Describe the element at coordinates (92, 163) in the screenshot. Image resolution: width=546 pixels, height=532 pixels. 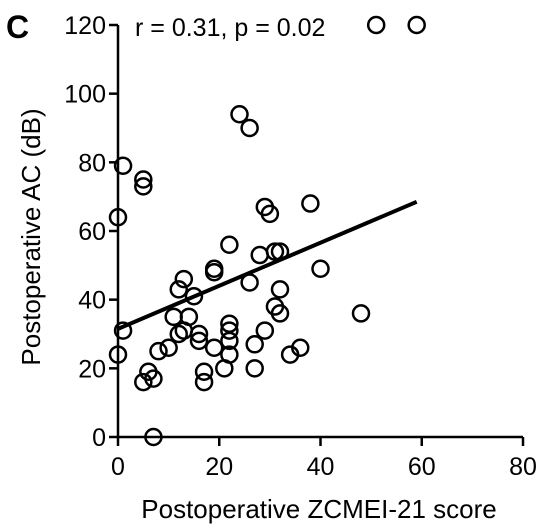
I see `y-tick-label: 80` at that location.